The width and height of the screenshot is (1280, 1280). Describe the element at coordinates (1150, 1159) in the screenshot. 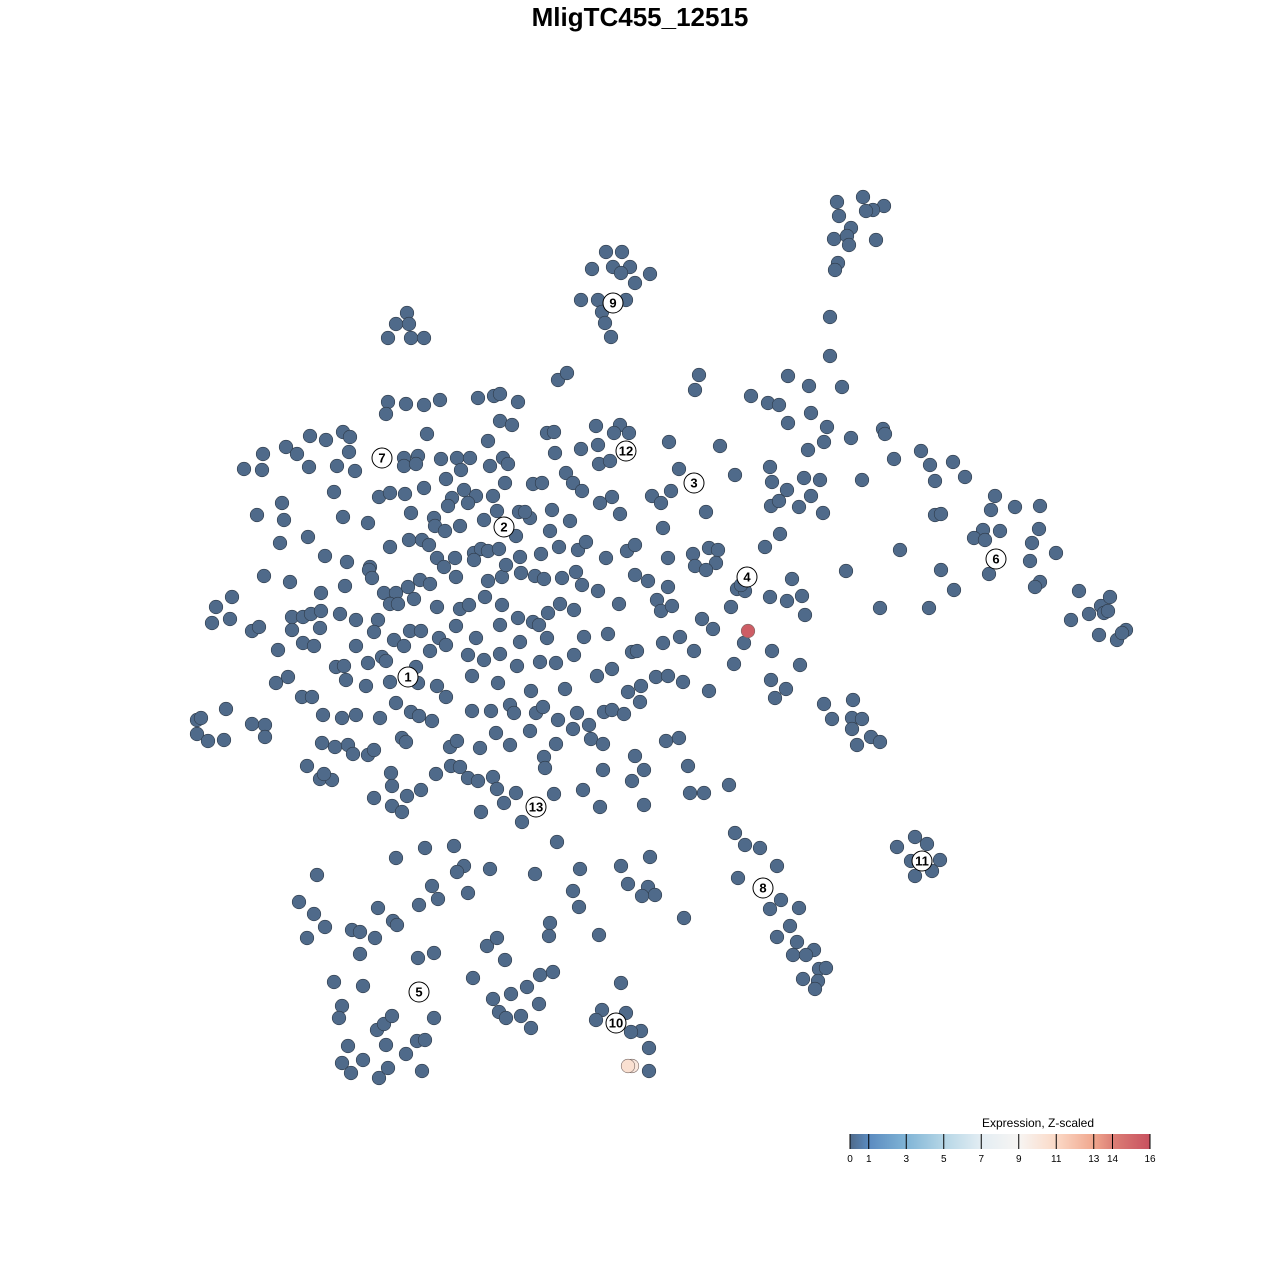

I see `legend-tick-label: 16` at that location.